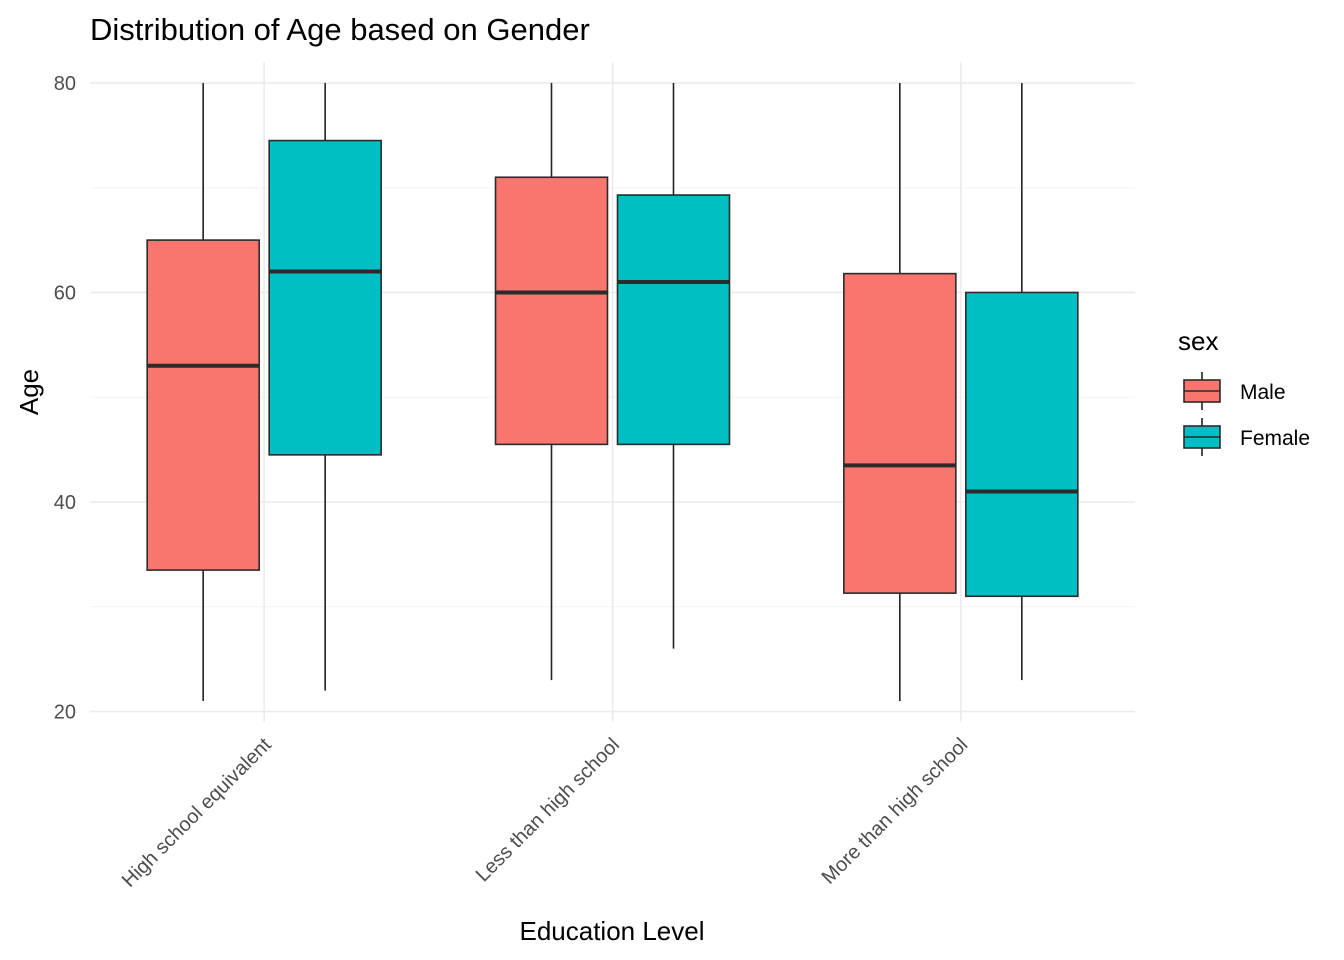 The image size is (1344, 960). Describe the element at coordinates (1198, 341) in the screenshot. I see `legend-title: sex` at that location.